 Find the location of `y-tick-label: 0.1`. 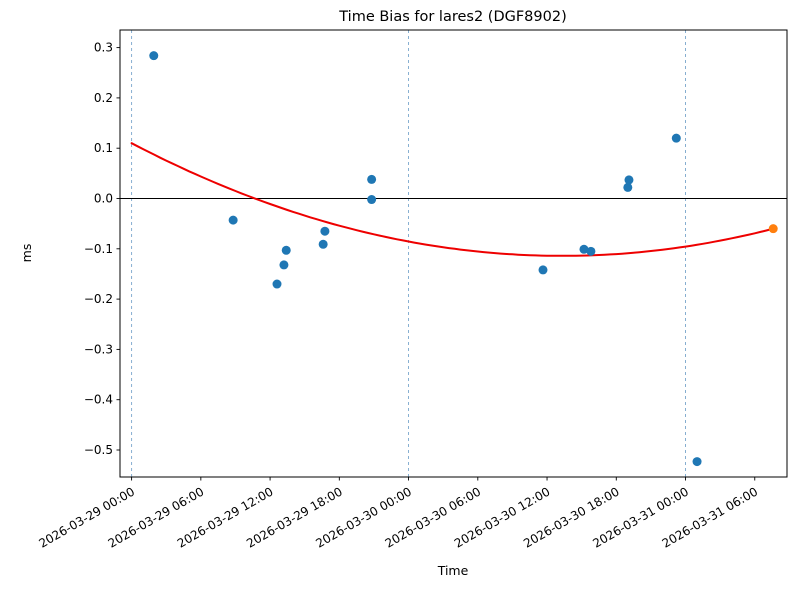

y-tick-label: 0.1 is located at coordinates (103, 148).